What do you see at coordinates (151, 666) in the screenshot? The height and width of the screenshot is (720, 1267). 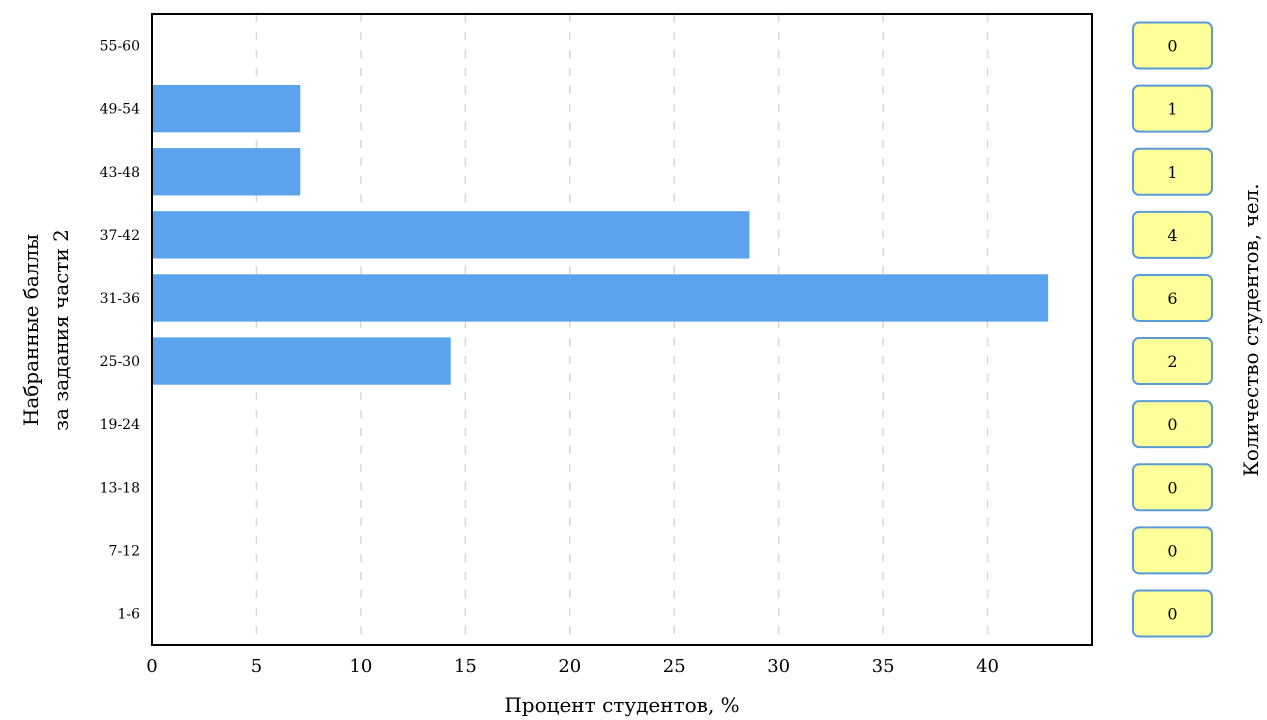 I see `x-tick-label: 0` at bounding box center [151, 666].